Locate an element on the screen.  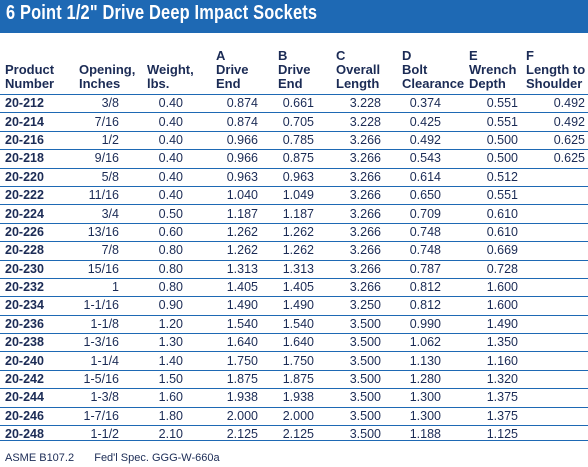
table-row: 20-222 11/16 0.40 1.040 1.049 3.266 0.650 0.551 is located at coordinates (294, 195).